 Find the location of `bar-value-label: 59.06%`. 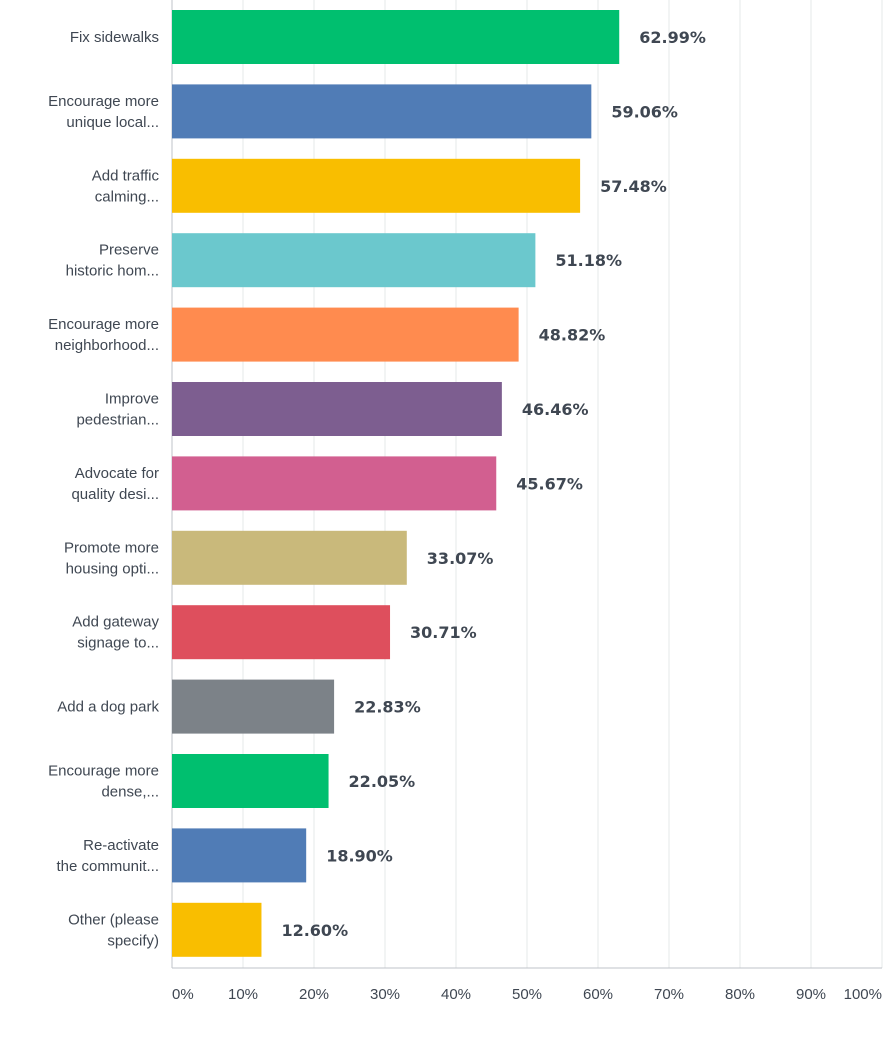

bar-value-label: 59.06% is located at coordinates (644, 111).